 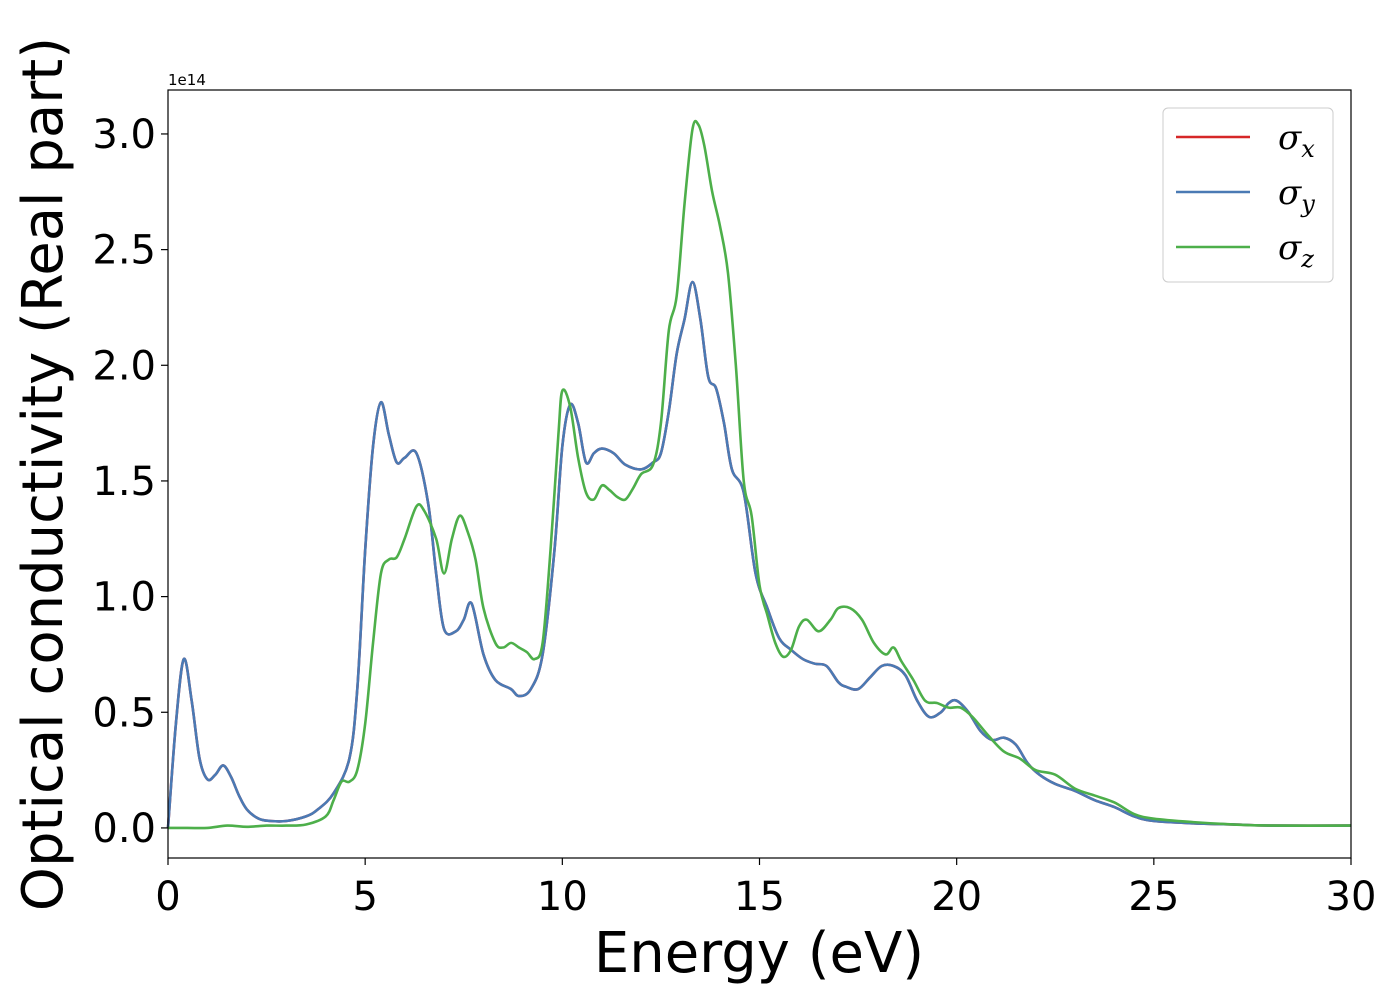 I want to click on x-axis: 0 5 10 15 20 25 30, so click(x=765, y=889).